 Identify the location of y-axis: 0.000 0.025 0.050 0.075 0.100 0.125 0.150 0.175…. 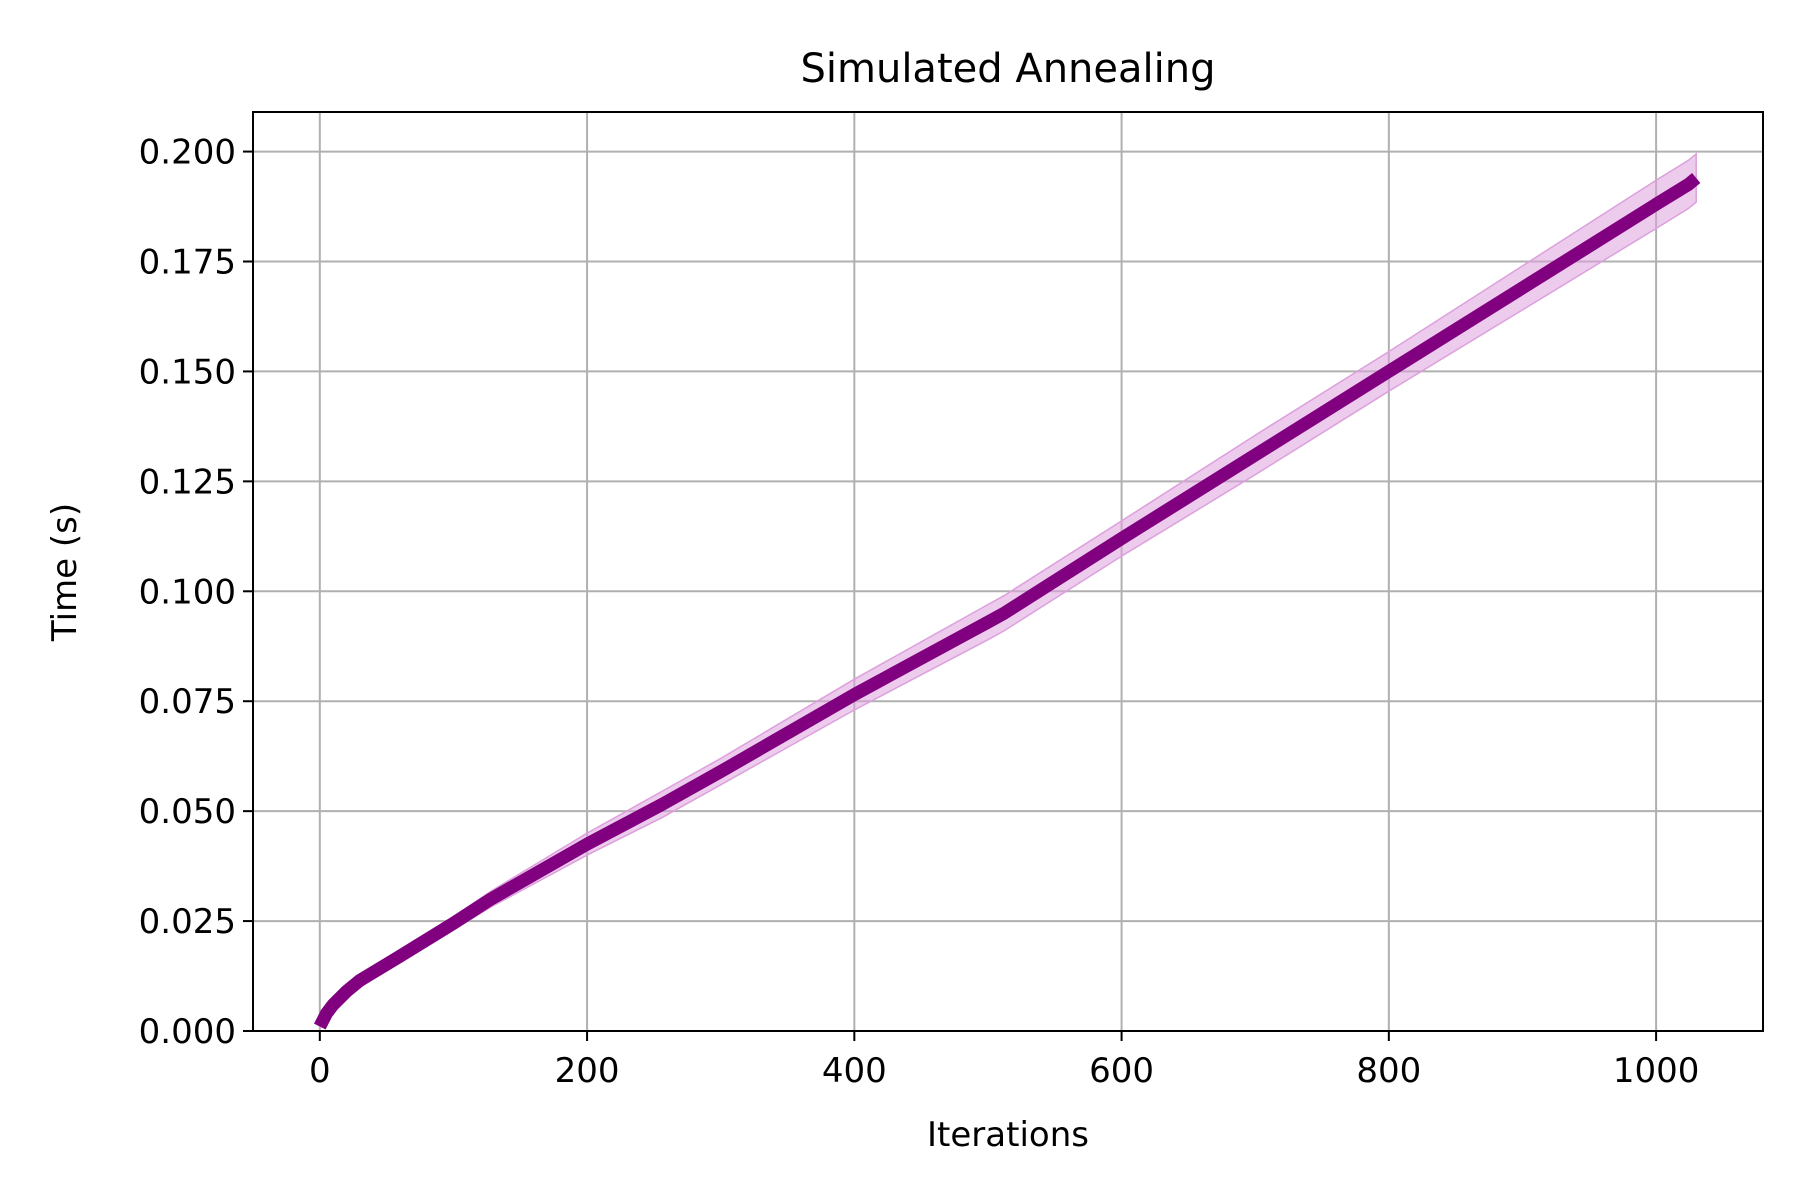
(196, 592).